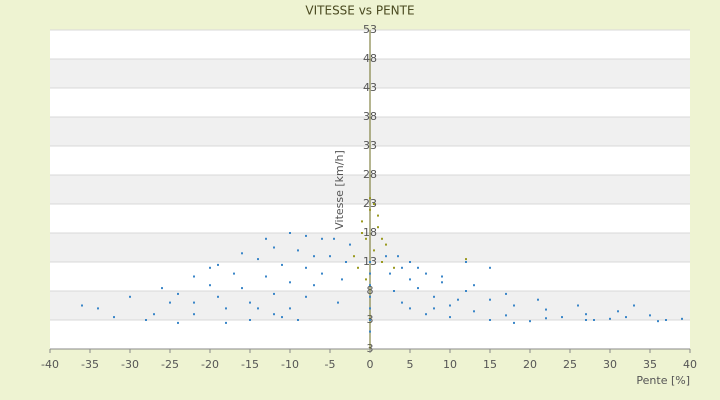 The height and width of the screenshot is (400, 720). What do you see at coordinates (130, 364) in the screenshot?
I see `x-tick-label: -30` at bounding box center [130, 364].